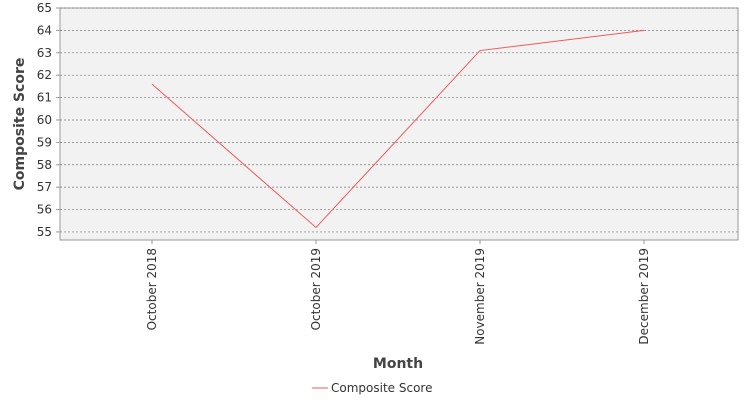  Describe the element at coordinates (316, 289) in the screenshot. I see `x-tick-label: October 2019` at that location.